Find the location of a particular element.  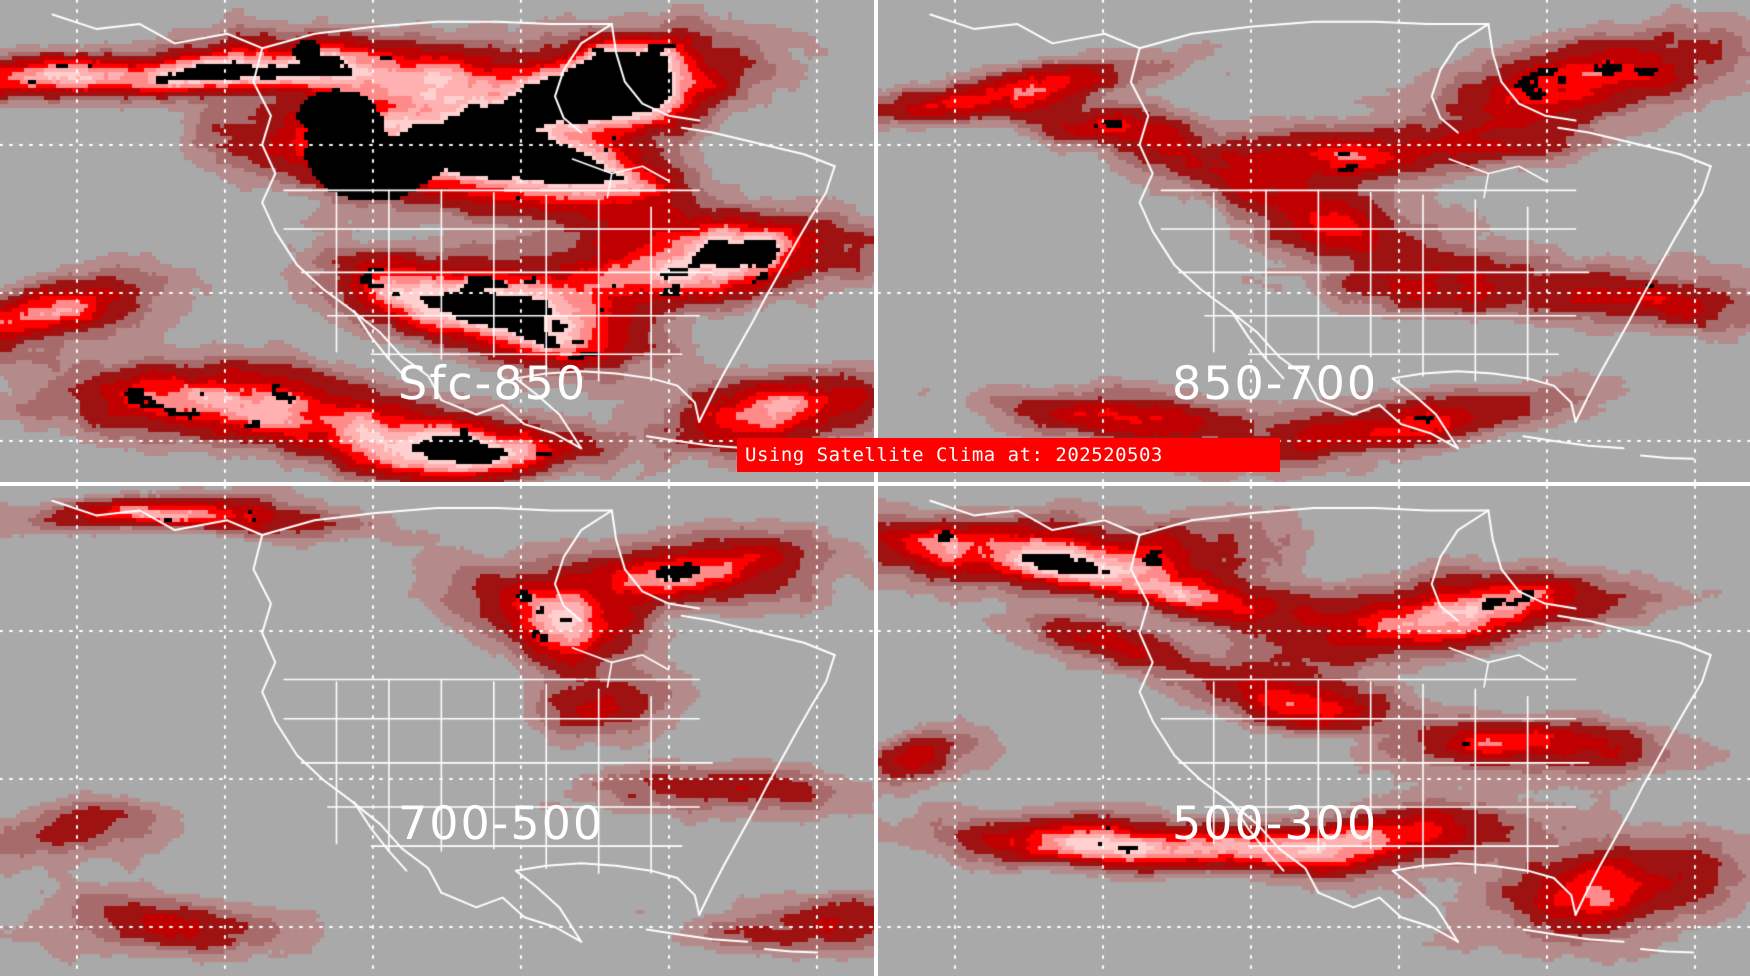

panel-label-sfc-850: Sfc-850 is located at coordinates (493, 383).